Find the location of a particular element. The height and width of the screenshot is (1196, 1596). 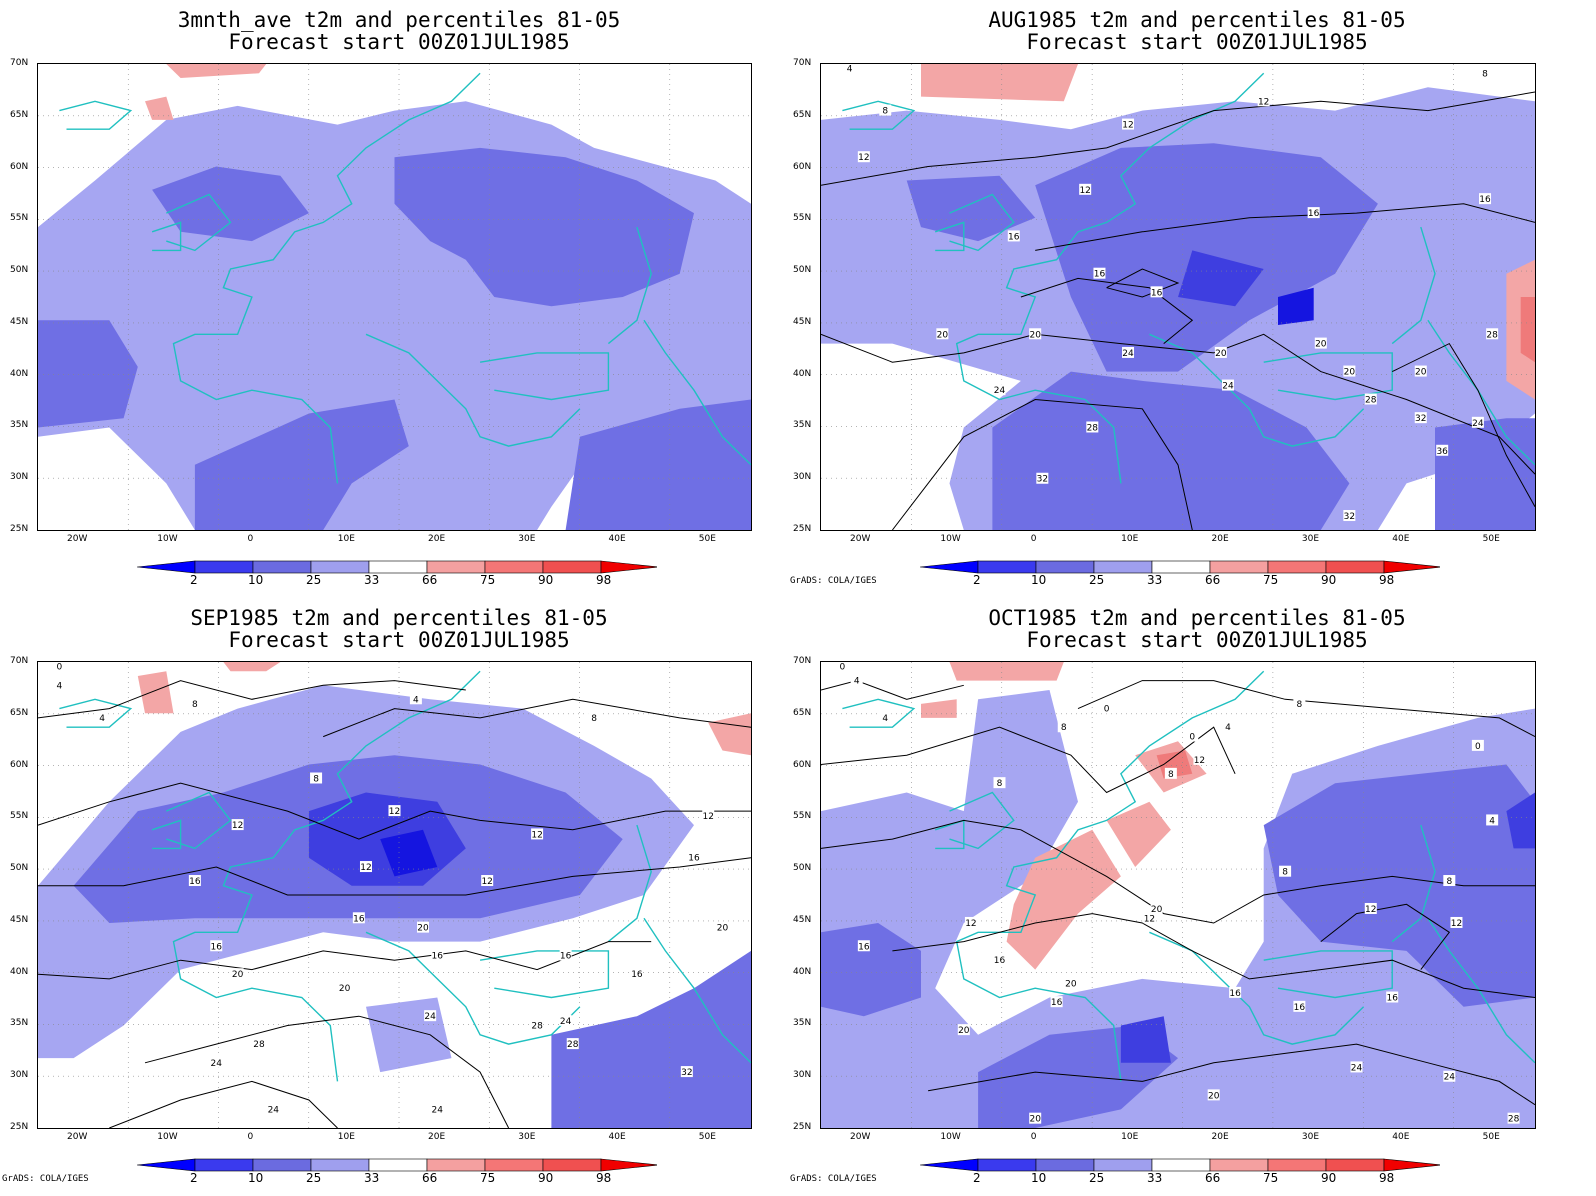

longitude-label: 0 is located at coordinates (1033, 1137).